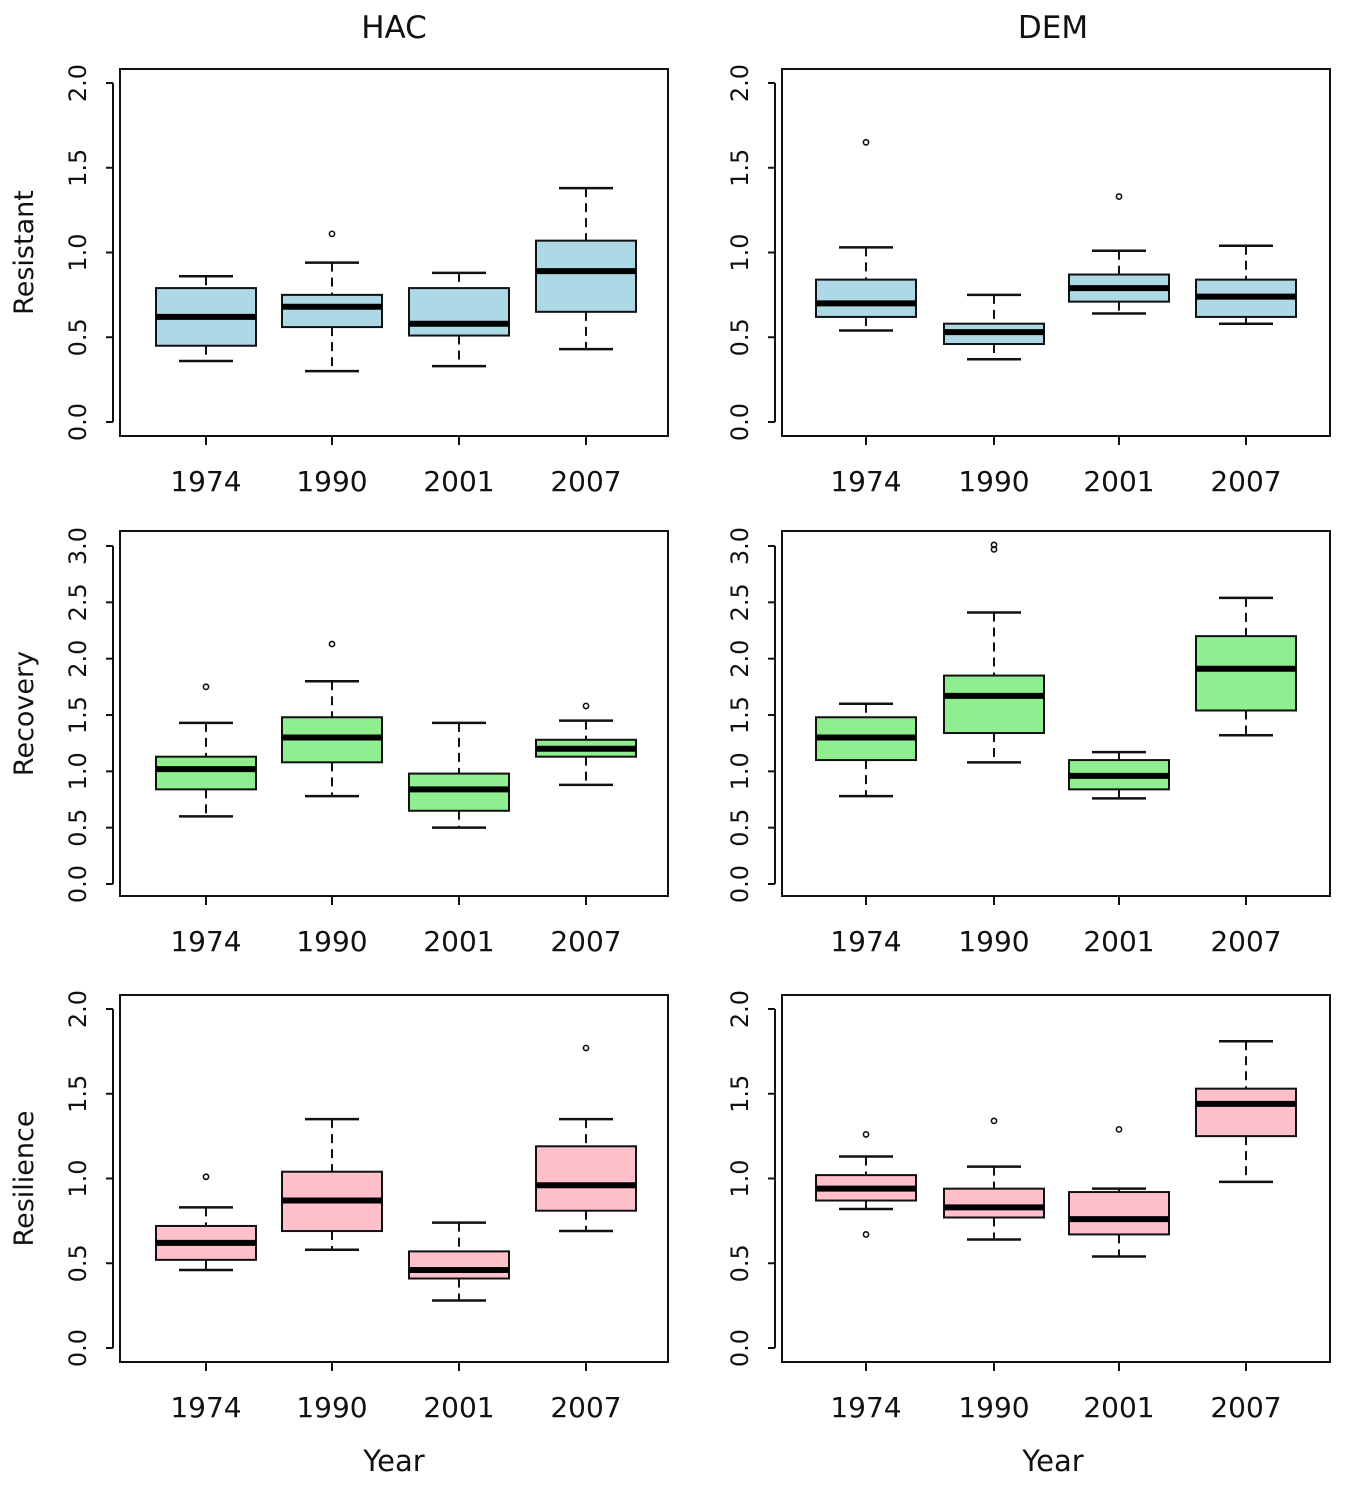  I want to click on x-axis-label-dem: Year, so click(1052, 1461).